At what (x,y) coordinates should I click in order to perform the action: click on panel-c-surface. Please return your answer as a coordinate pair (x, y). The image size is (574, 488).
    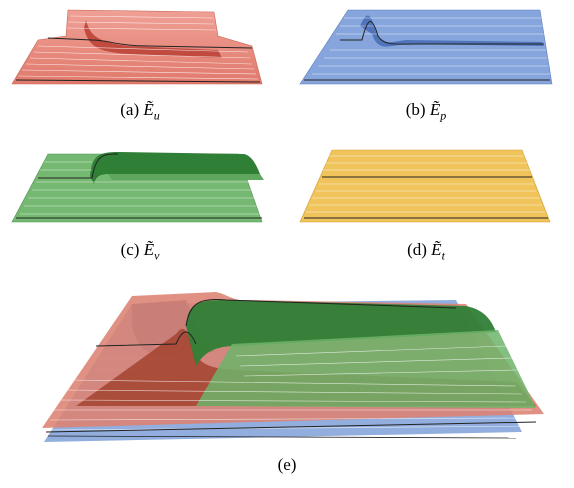
    Looking at the image, I should click on (139, 186).